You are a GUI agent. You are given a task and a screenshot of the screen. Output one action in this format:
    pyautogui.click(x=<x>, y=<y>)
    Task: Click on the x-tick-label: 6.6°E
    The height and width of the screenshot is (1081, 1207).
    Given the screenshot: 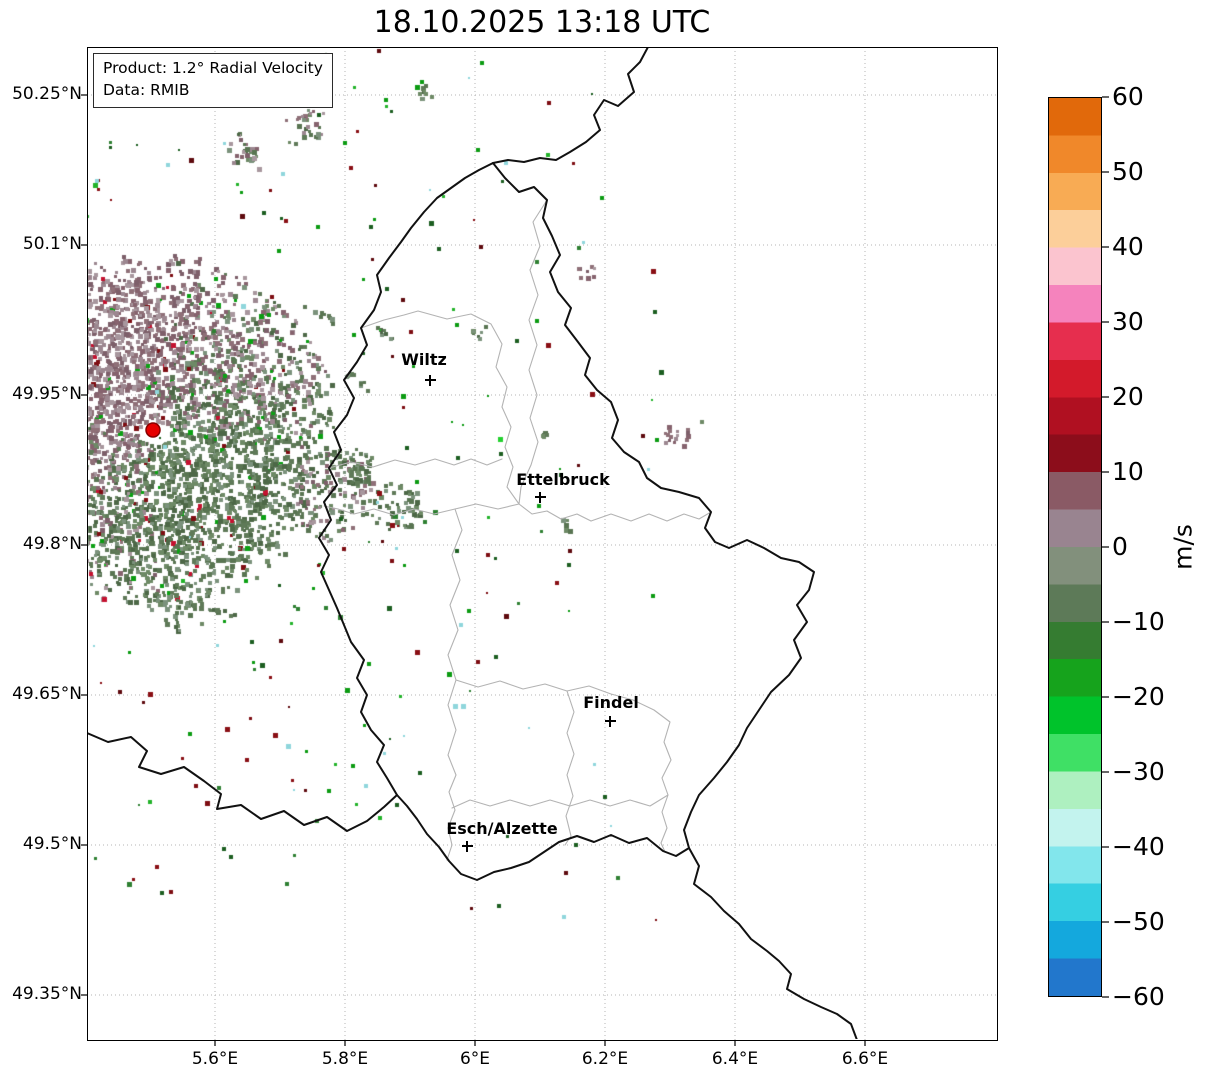 What is the action you would take?
    pyautogui.click(x=865, y=1059)
    